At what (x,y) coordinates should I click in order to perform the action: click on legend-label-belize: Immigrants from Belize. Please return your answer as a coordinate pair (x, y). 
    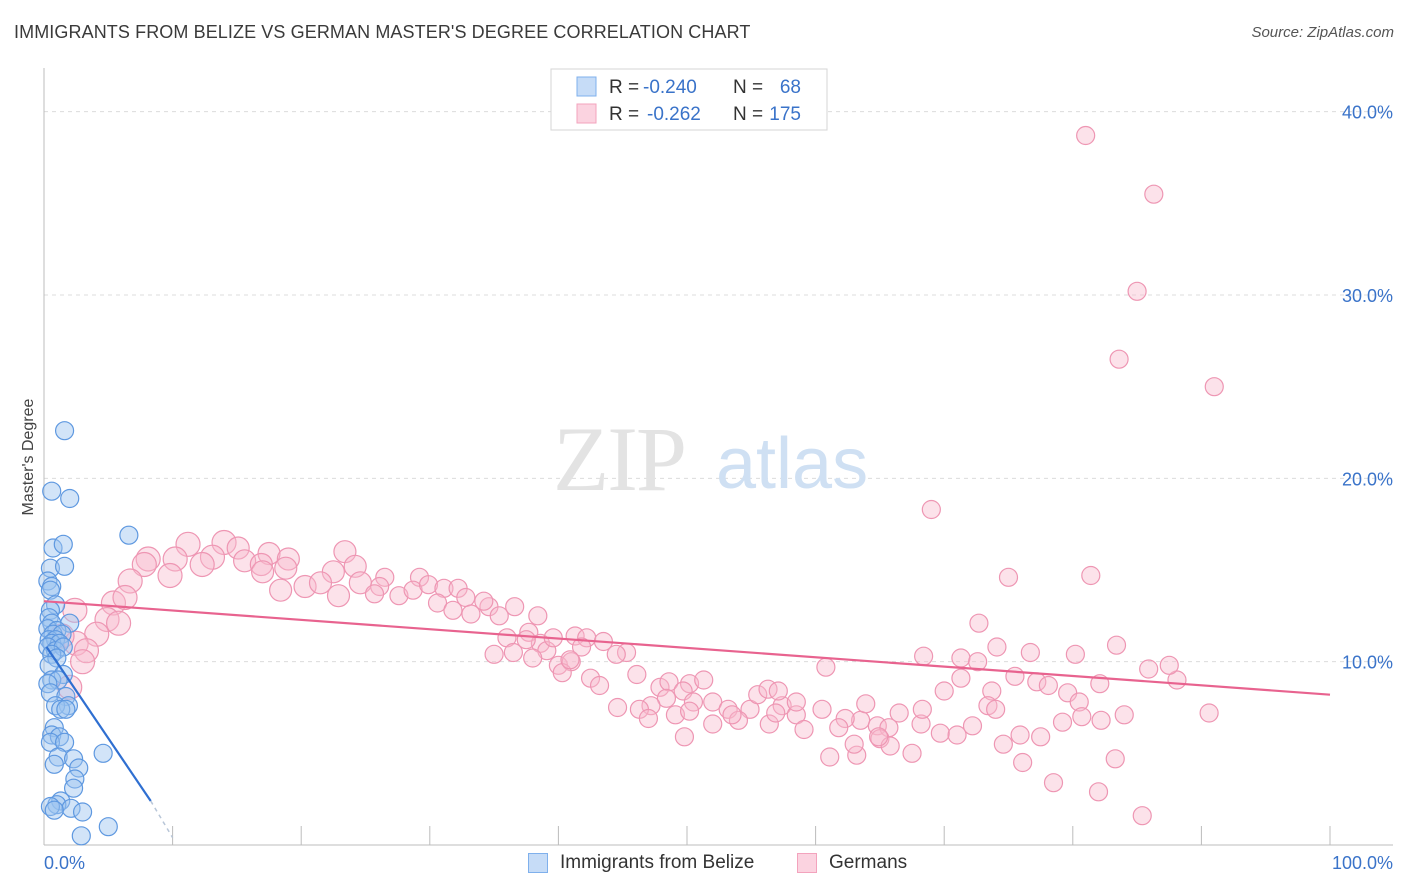
    Looking at the image, I should click on (657, 862).